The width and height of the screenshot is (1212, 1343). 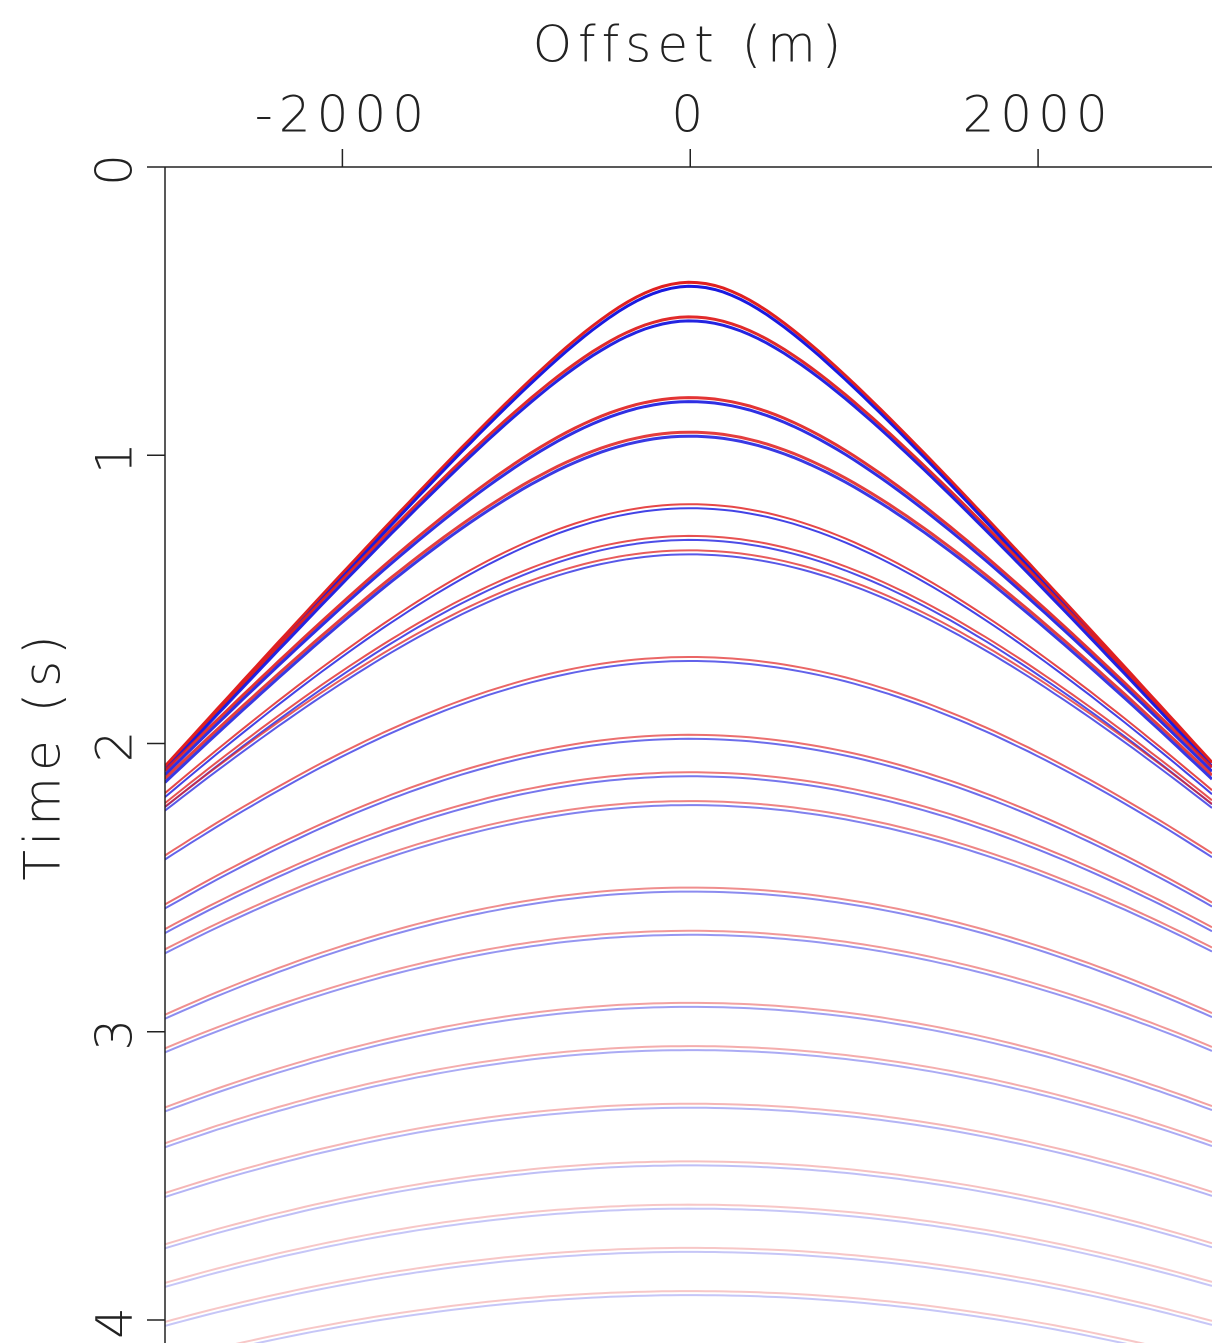 What do you see at coordinates (115, 455) in the screenshot?
I see `y-tick-label: 1` at bounding box center [115, 455].